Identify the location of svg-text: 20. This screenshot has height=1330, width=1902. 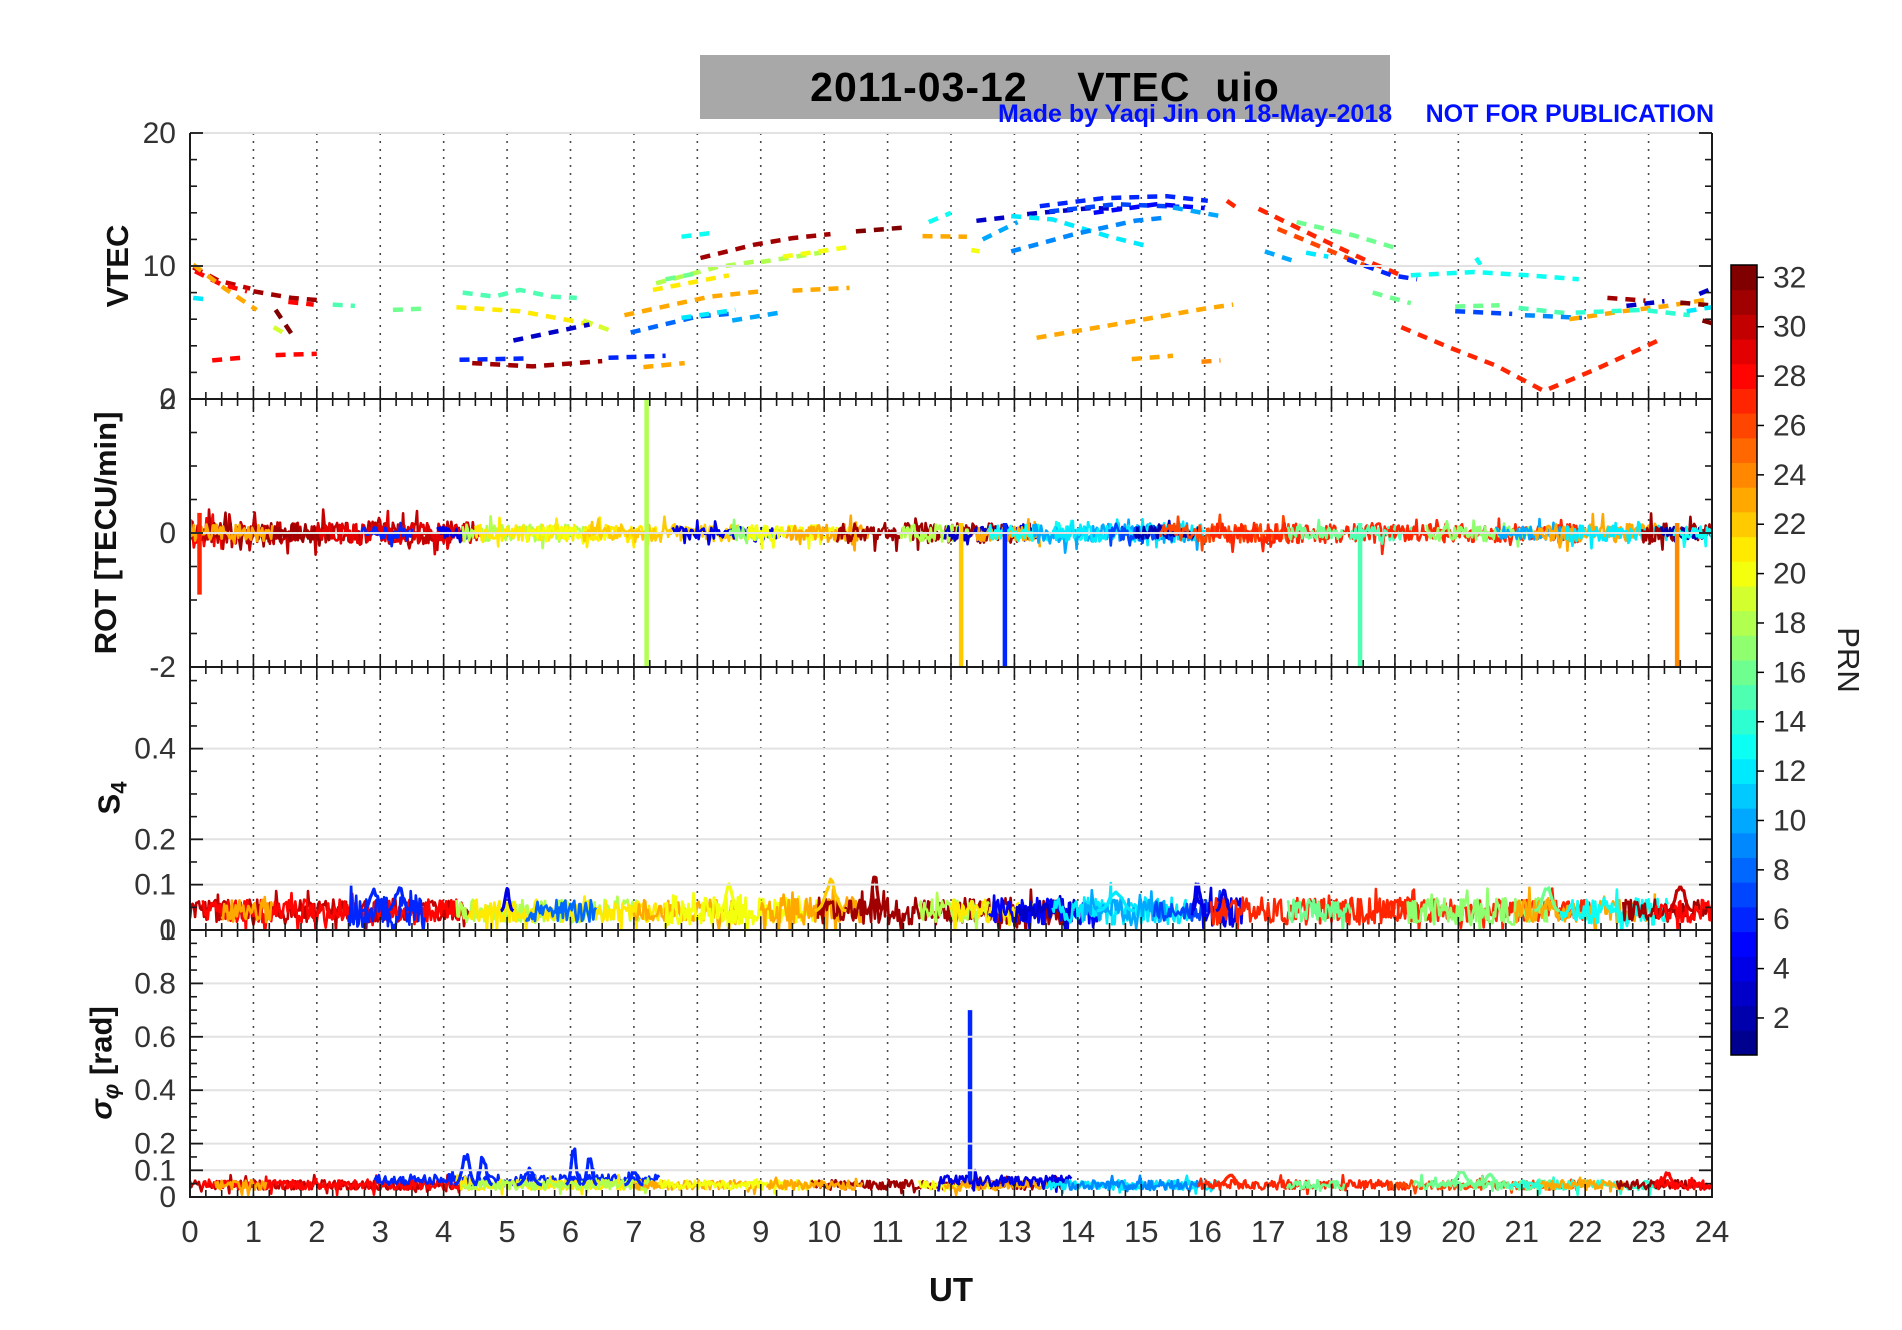
(159, 133).